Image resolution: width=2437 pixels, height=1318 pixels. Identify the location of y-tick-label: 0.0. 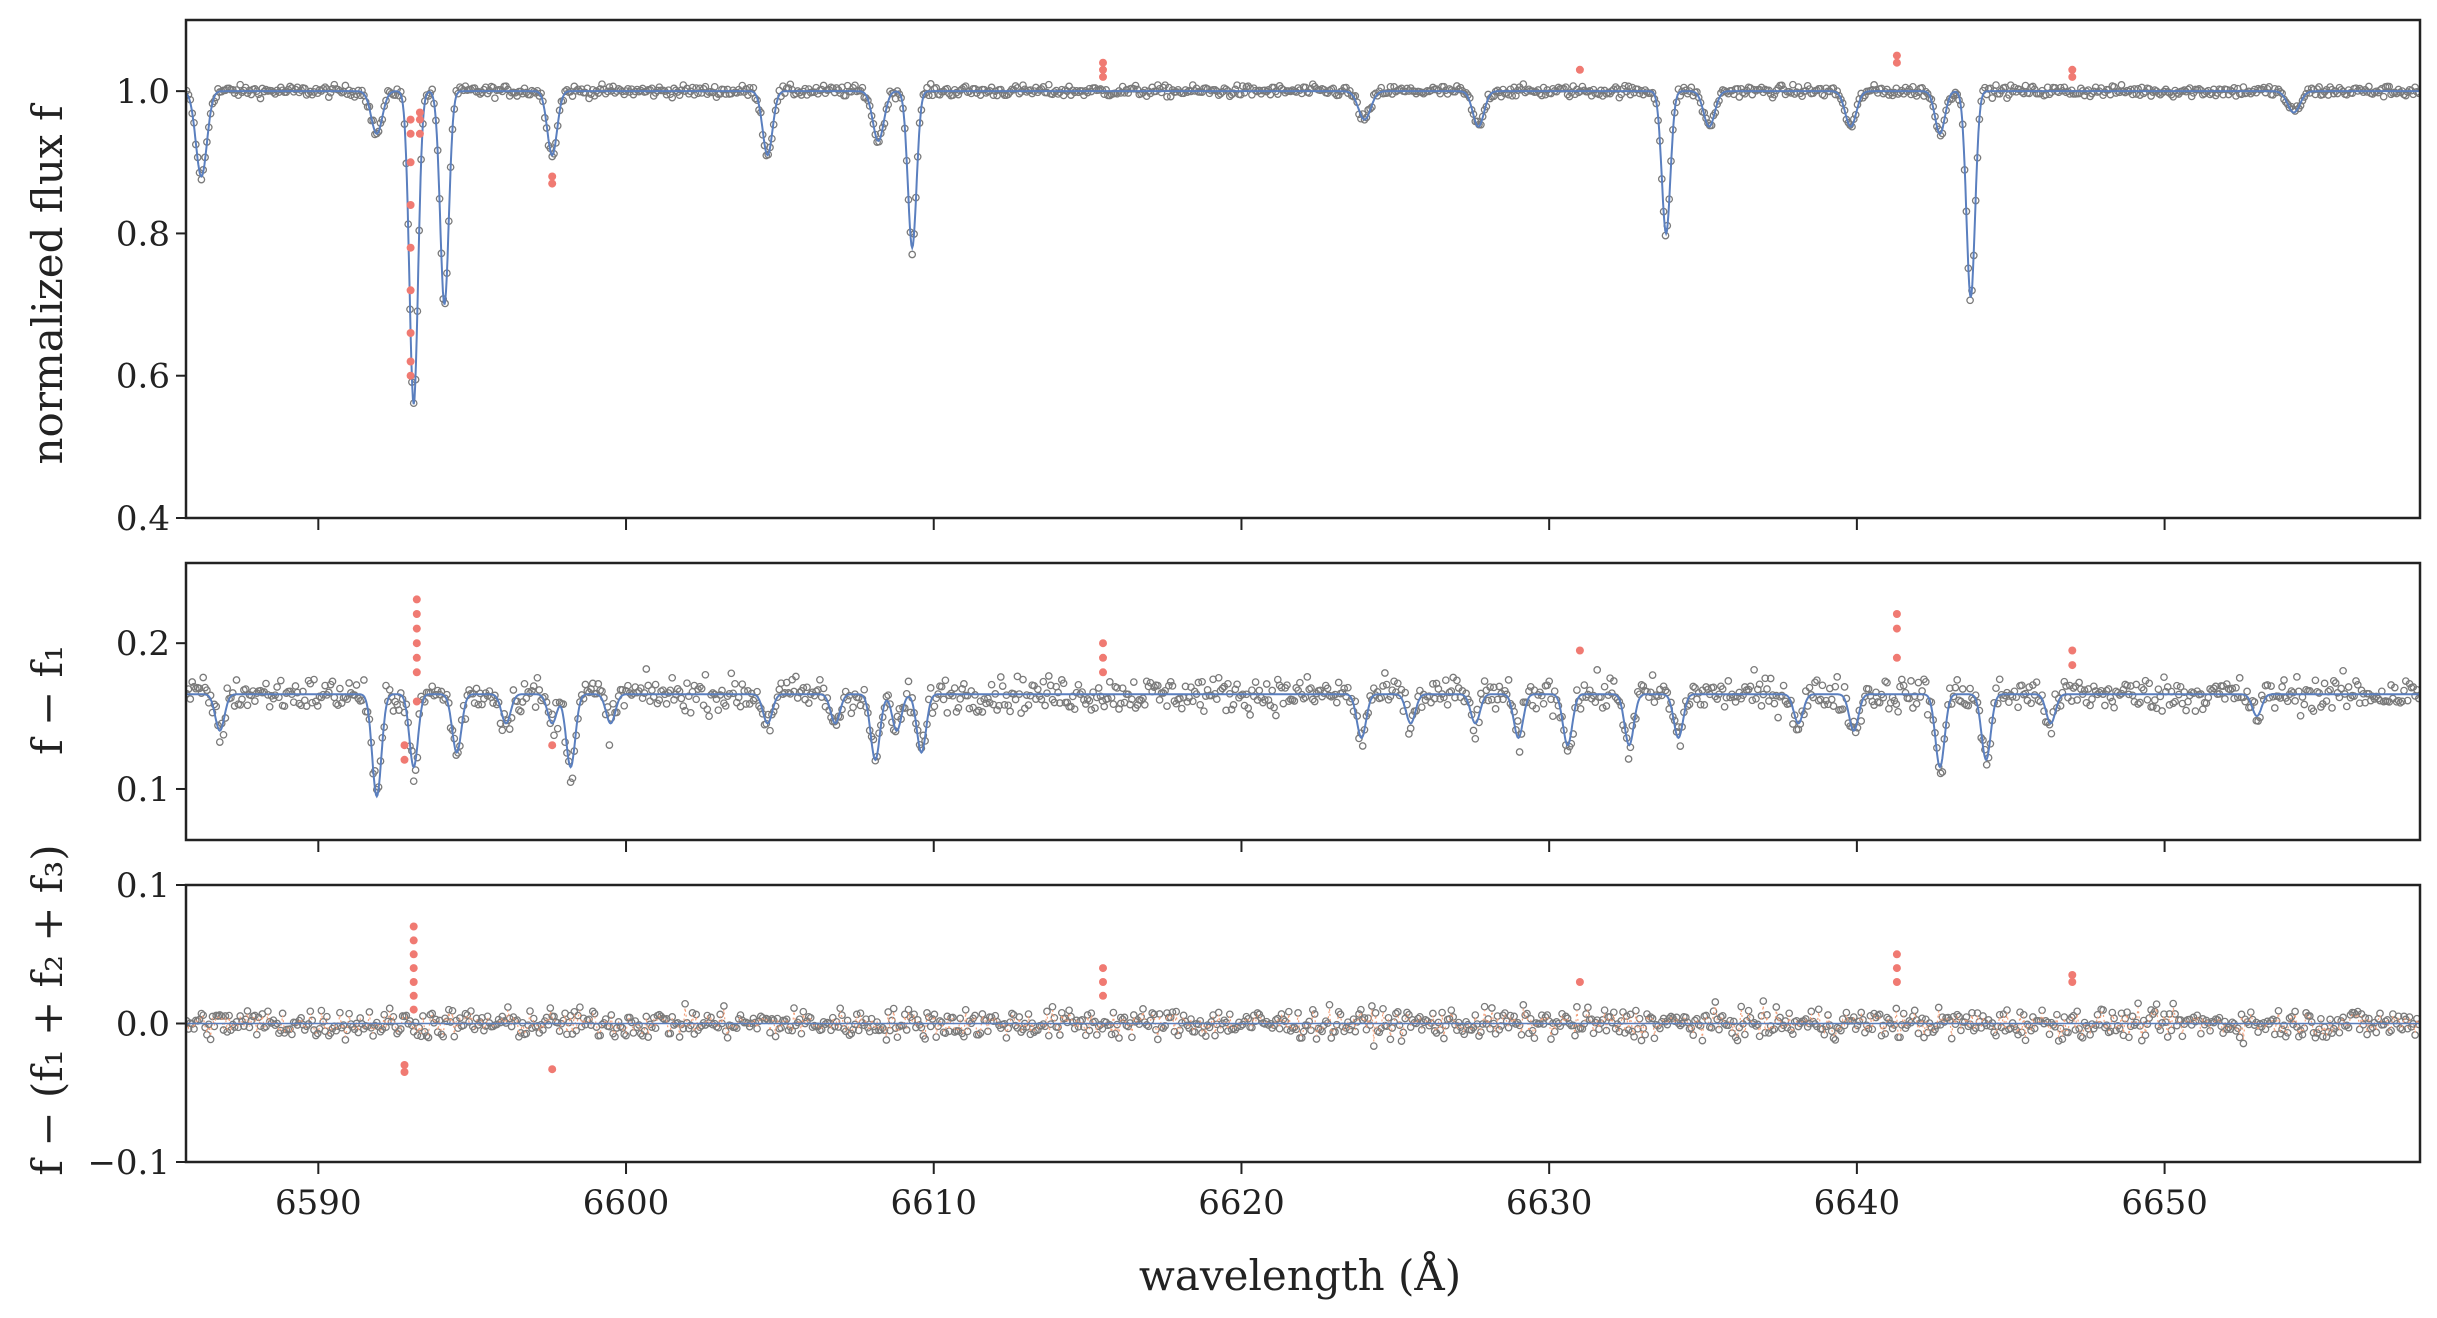
(143, 1025).